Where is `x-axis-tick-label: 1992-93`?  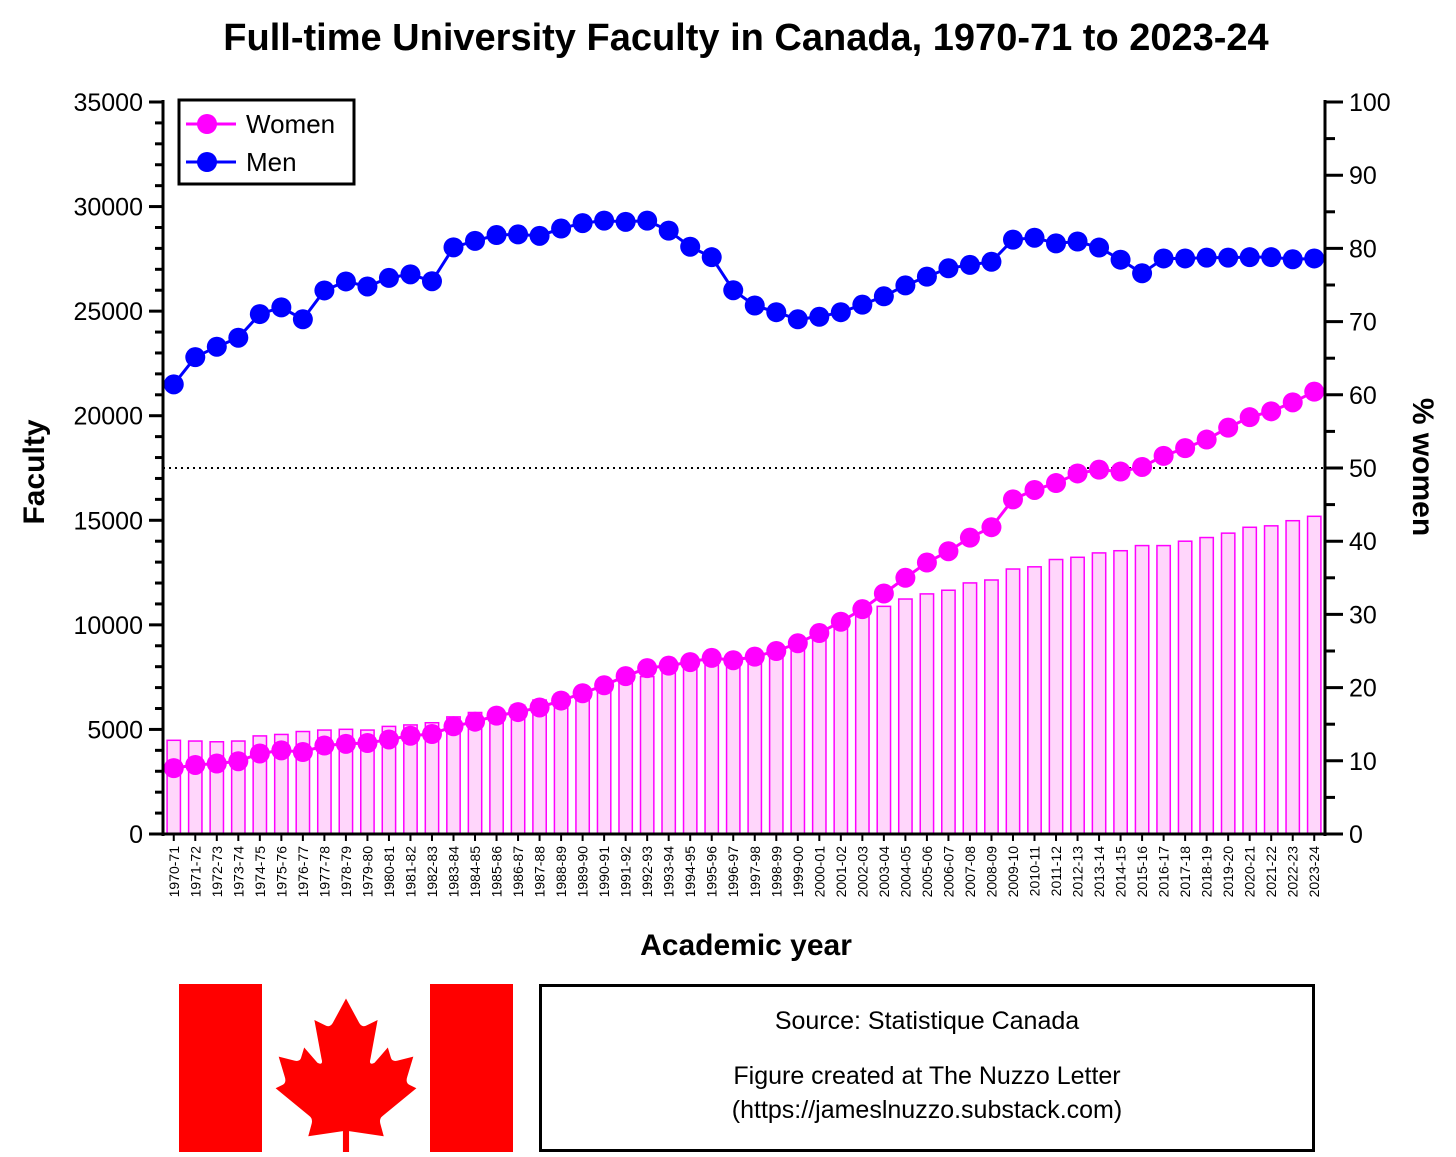
x-axis-tick-label: 1992-93 is located at coordinates (647, 872).